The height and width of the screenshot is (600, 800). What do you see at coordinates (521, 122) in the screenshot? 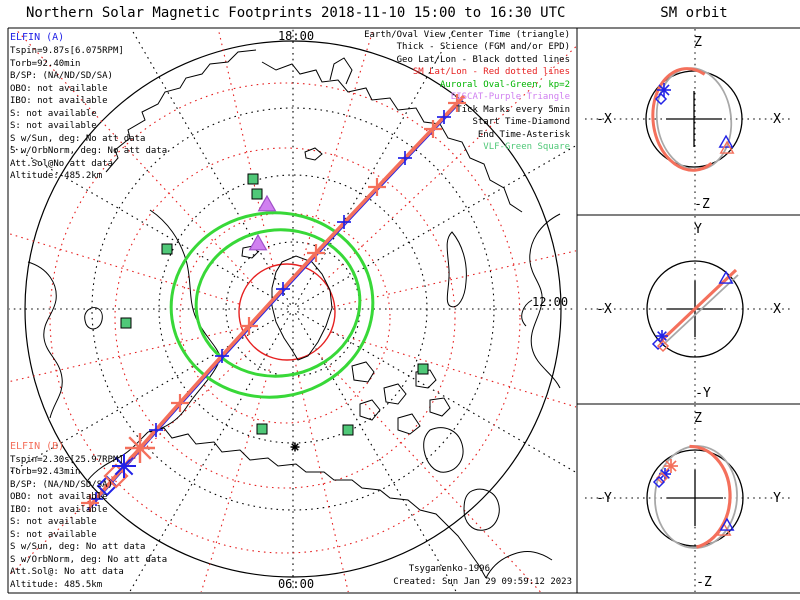
I see `legend-line: Start Time-Diamond` at bounding box center [521, 122].